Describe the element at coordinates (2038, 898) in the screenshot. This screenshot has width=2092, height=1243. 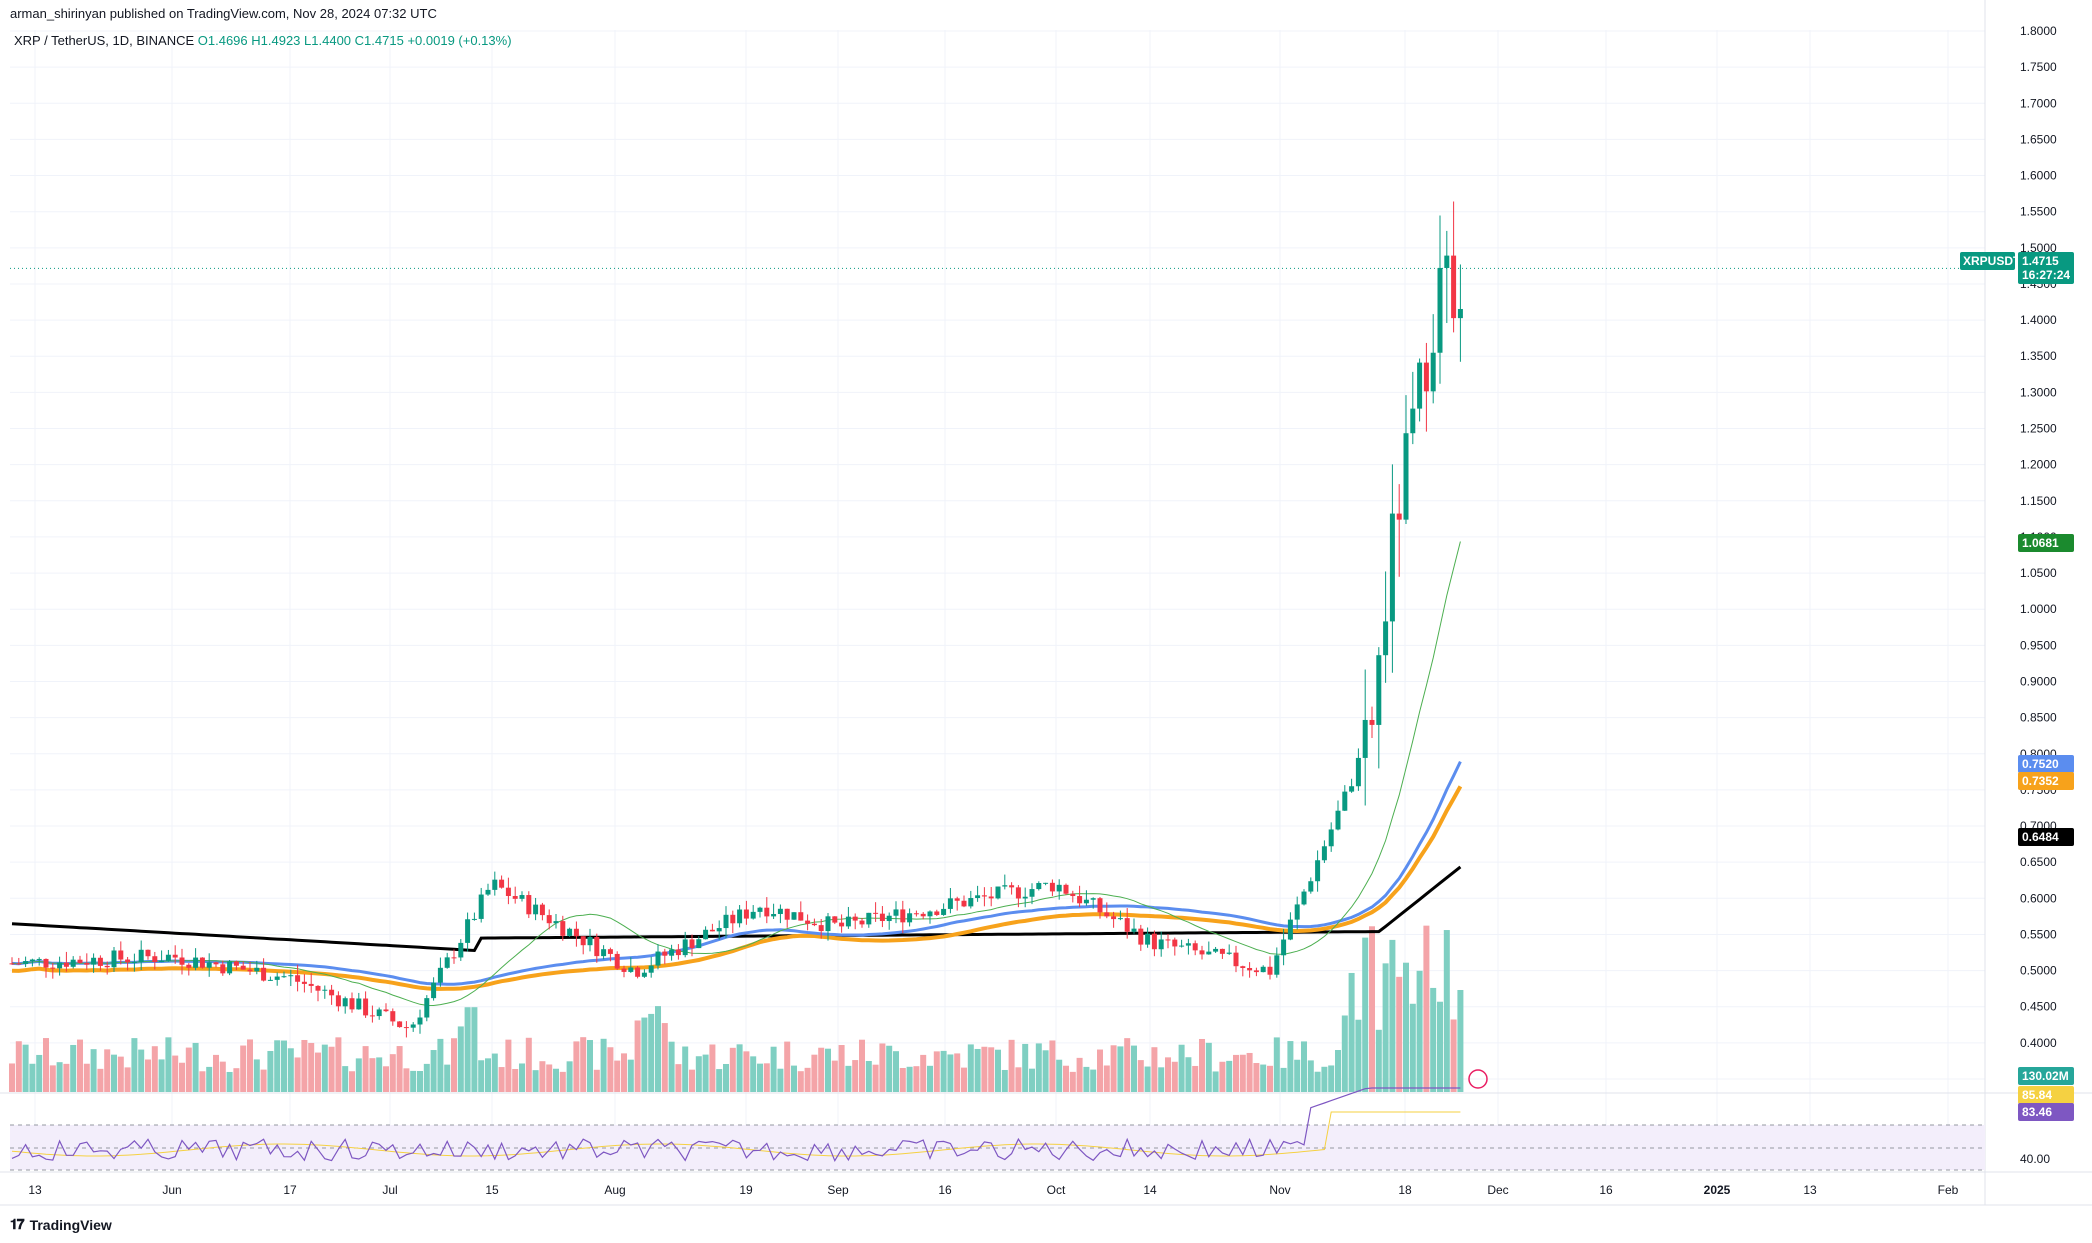
I see `price-tick-label: 0.6000` at that location.